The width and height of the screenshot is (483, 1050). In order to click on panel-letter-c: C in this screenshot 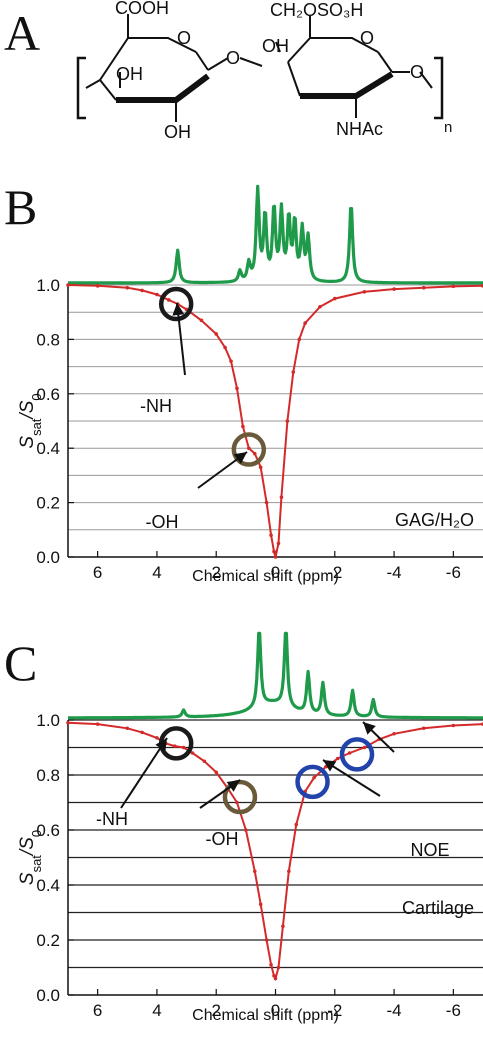, I will do `click(20, 663)`.